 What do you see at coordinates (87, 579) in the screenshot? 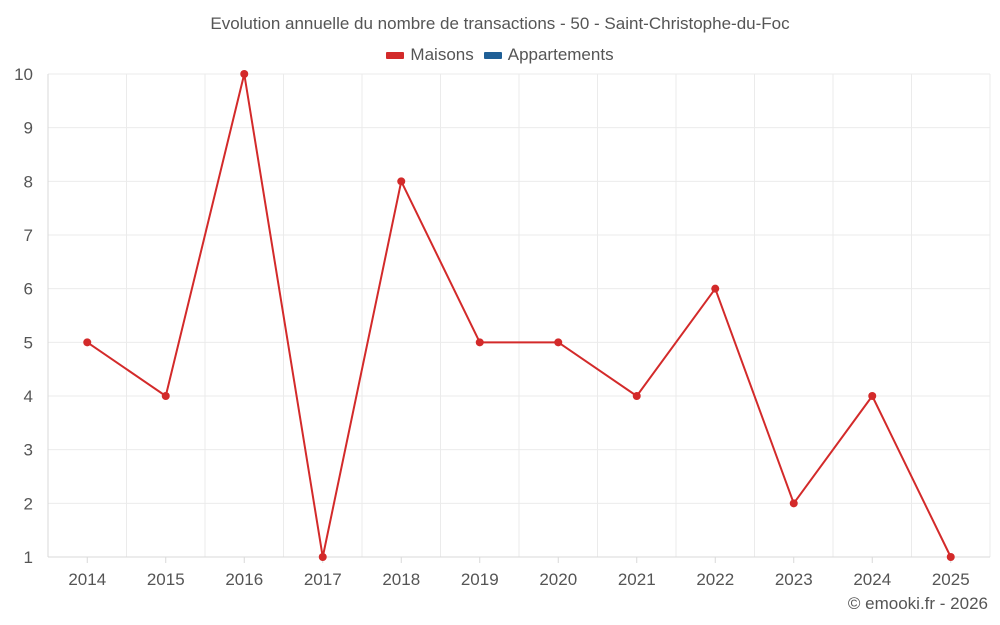
I see `x-tick-label: 2014` at bounding box center [87, 579].